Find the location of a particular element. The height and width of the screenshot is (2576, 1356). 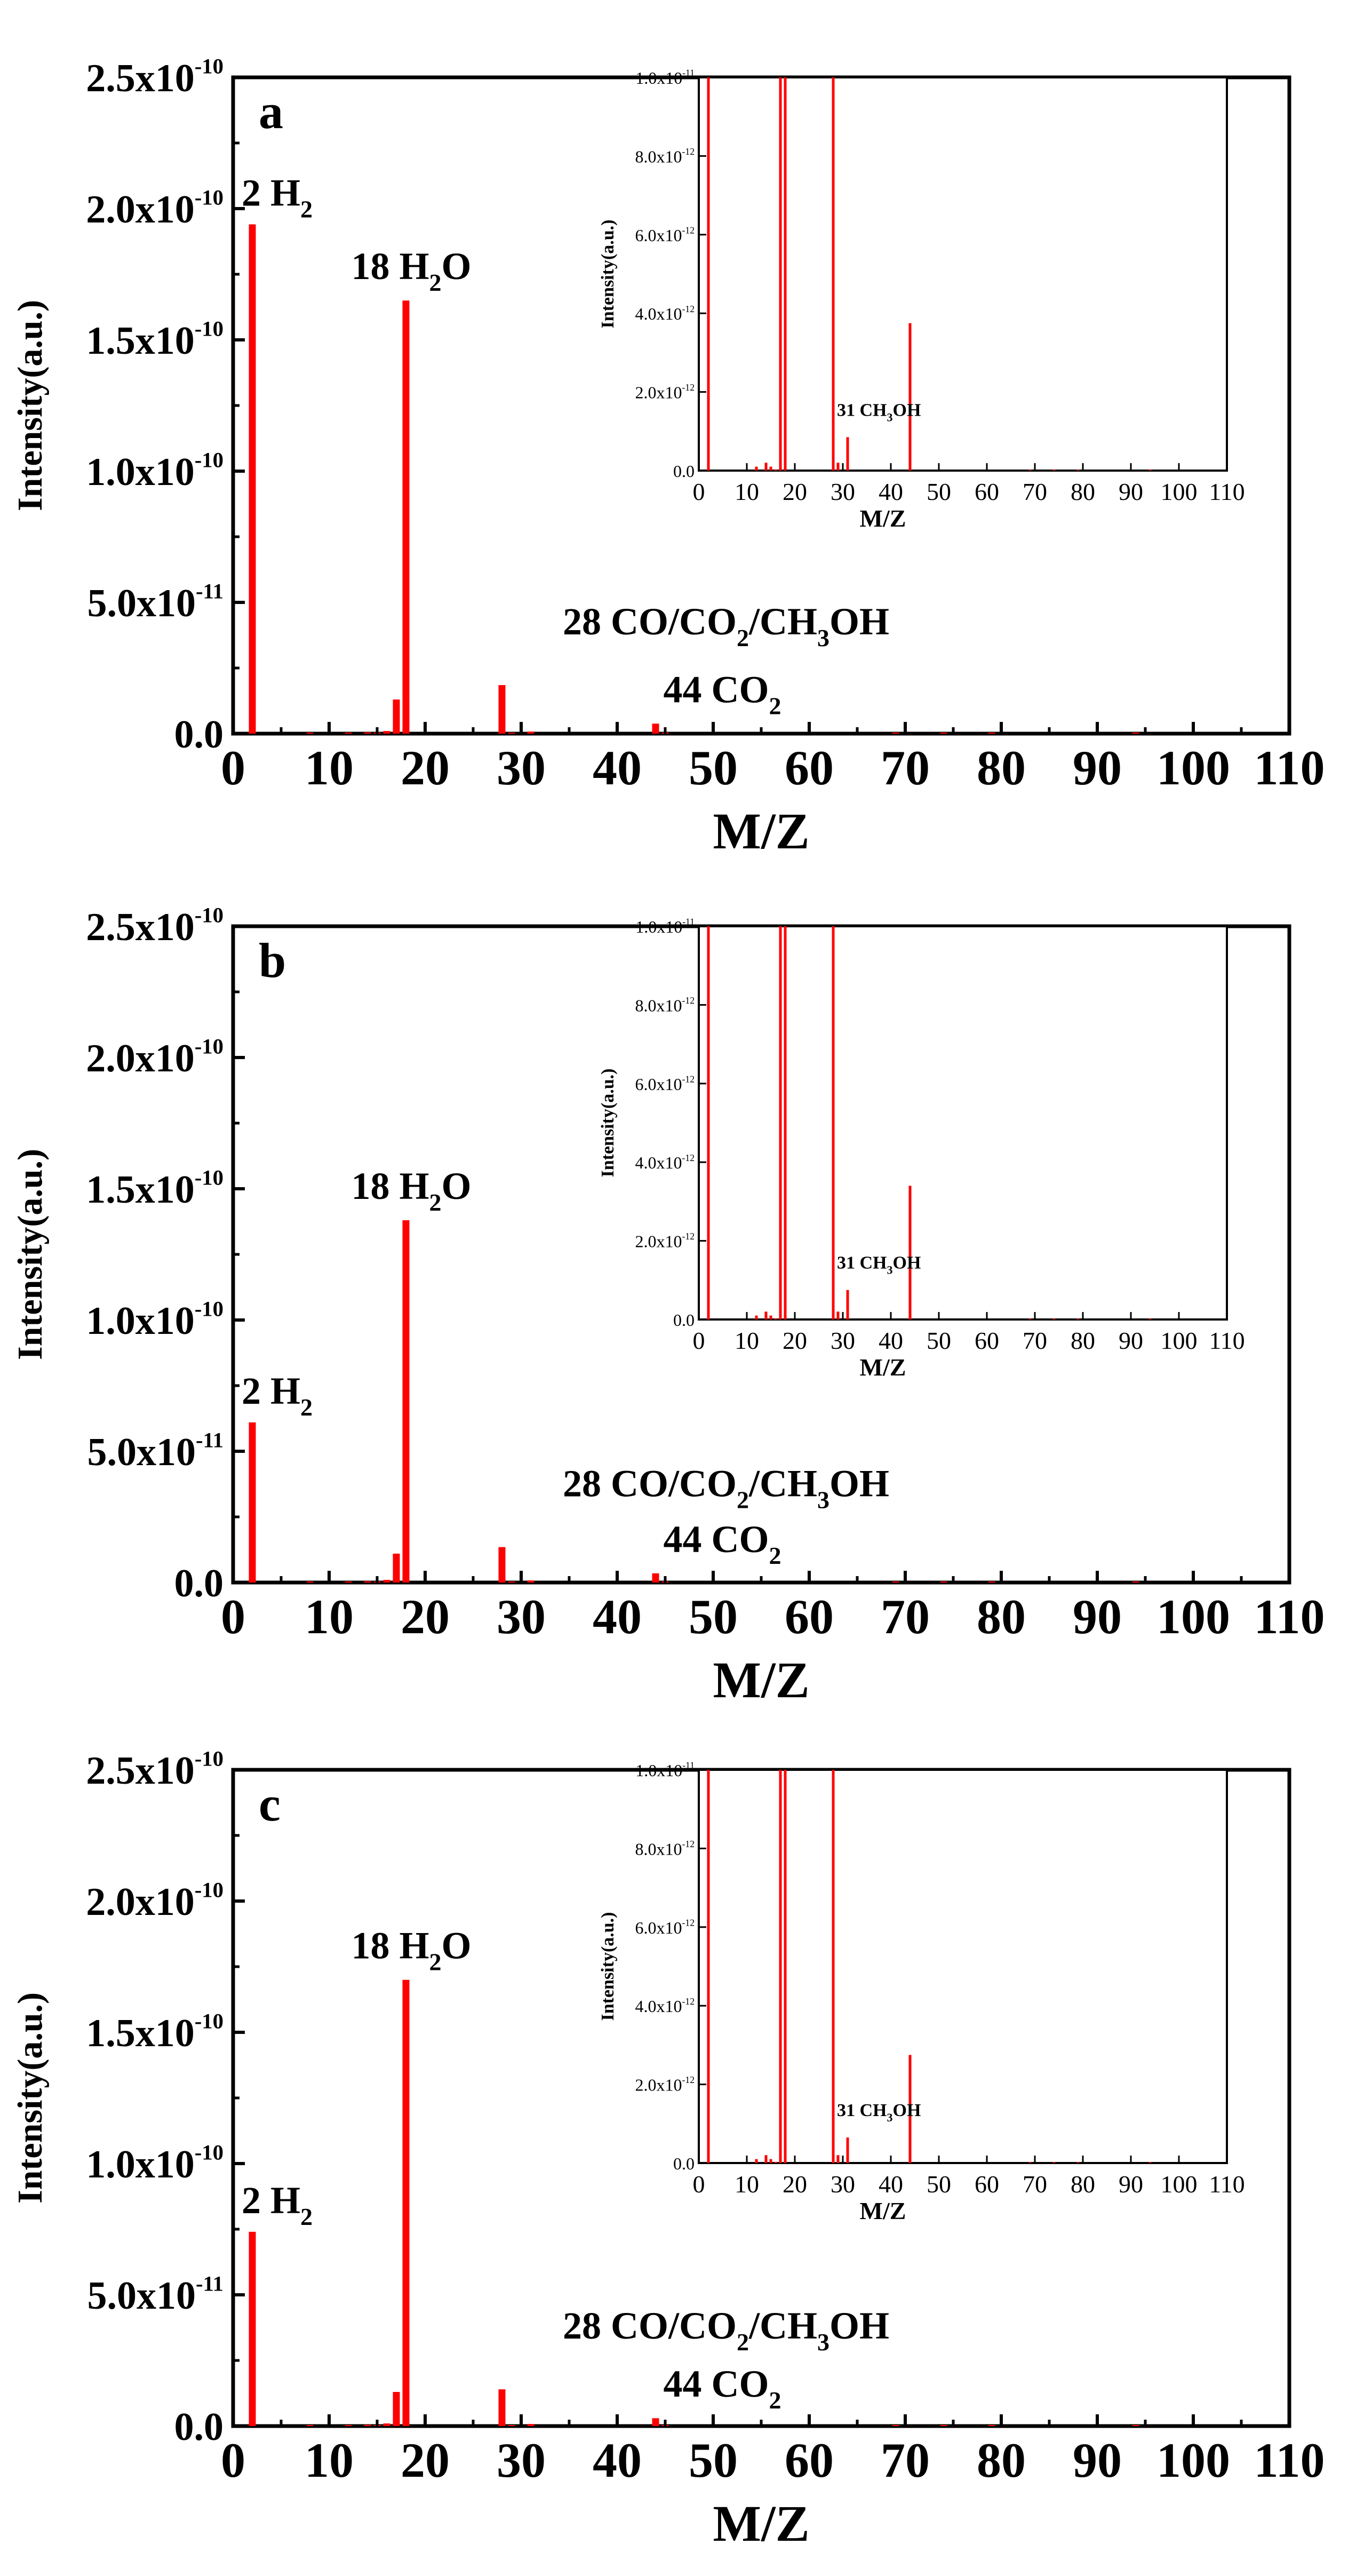

x-tick-label: 50 is located at coordinates (714, 1616).